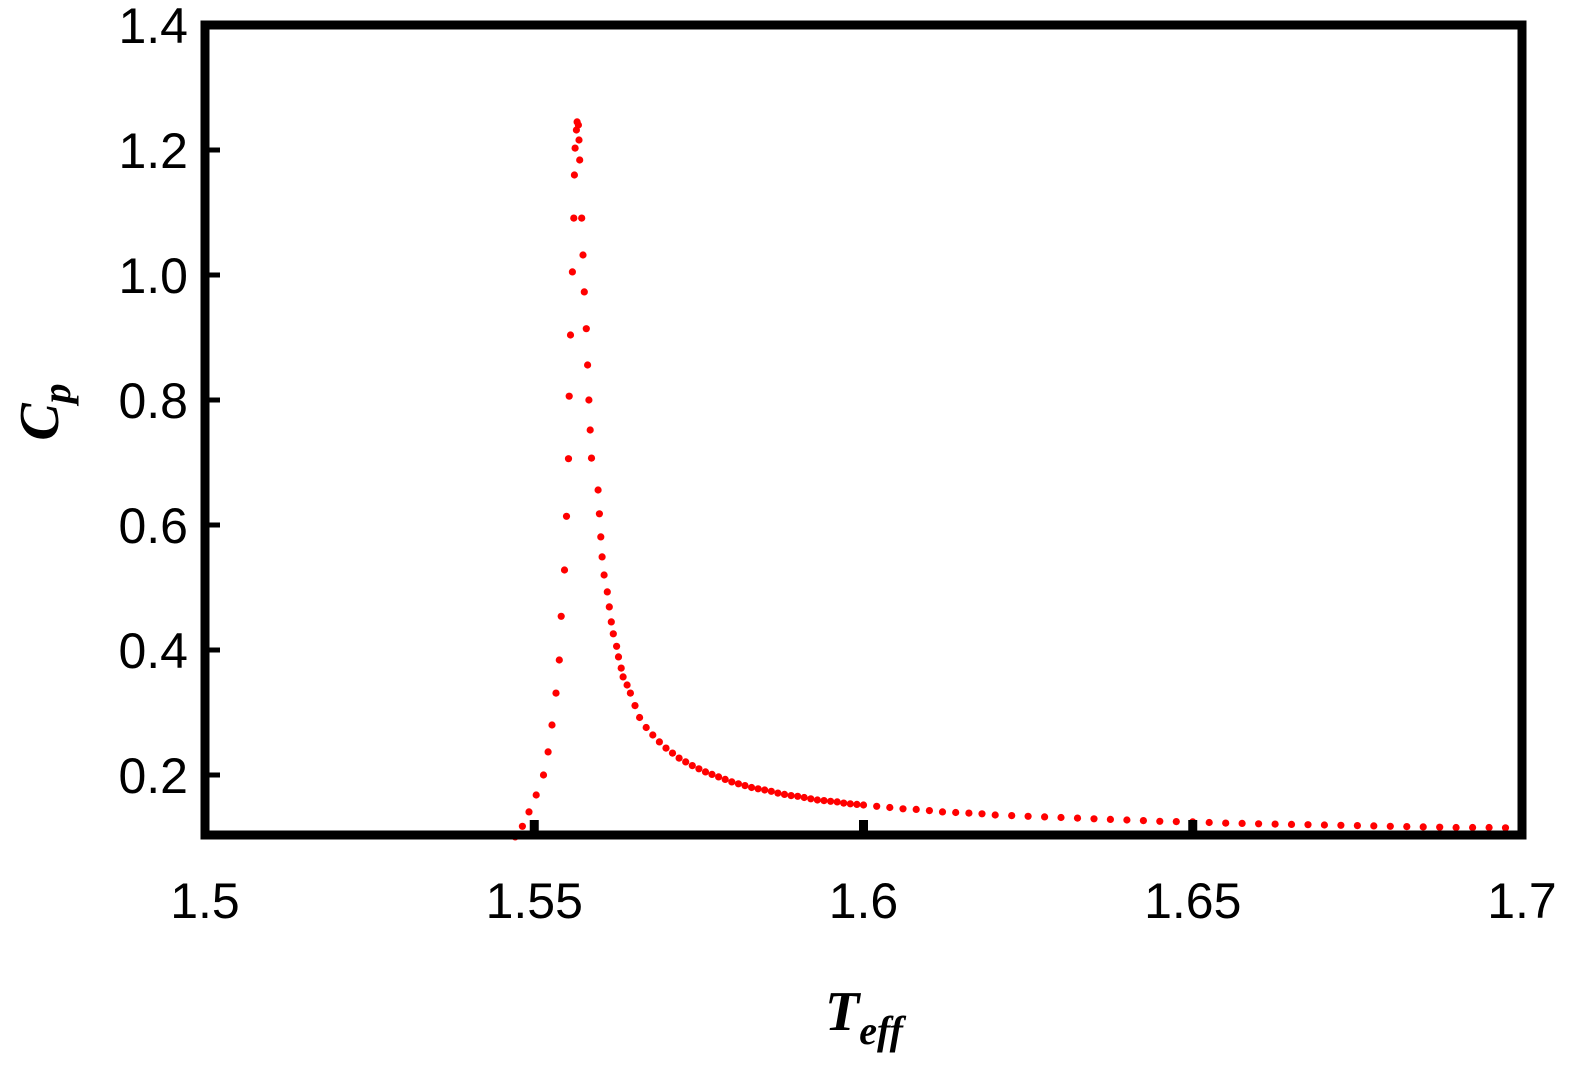 This screenshot has height=1073, width=1588. I want to click on x-axis-title: Teff, so click(866, 1017).